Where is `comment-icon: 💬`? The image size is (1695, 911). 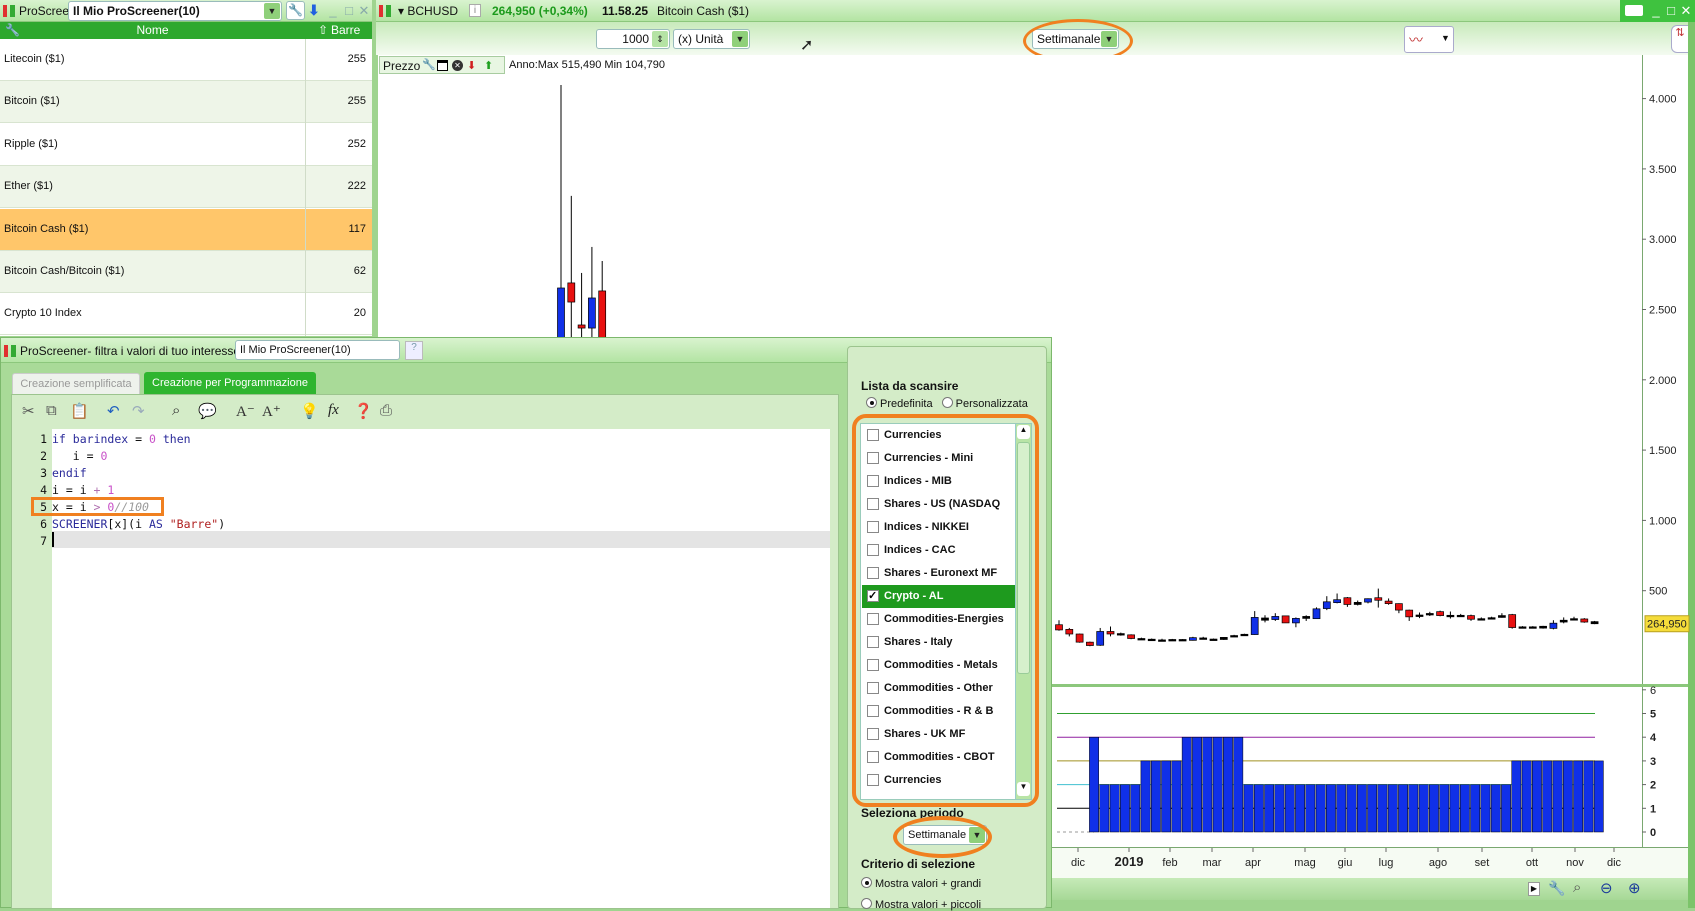 comment-icon: 💬 is located at coordinates (207, 411).